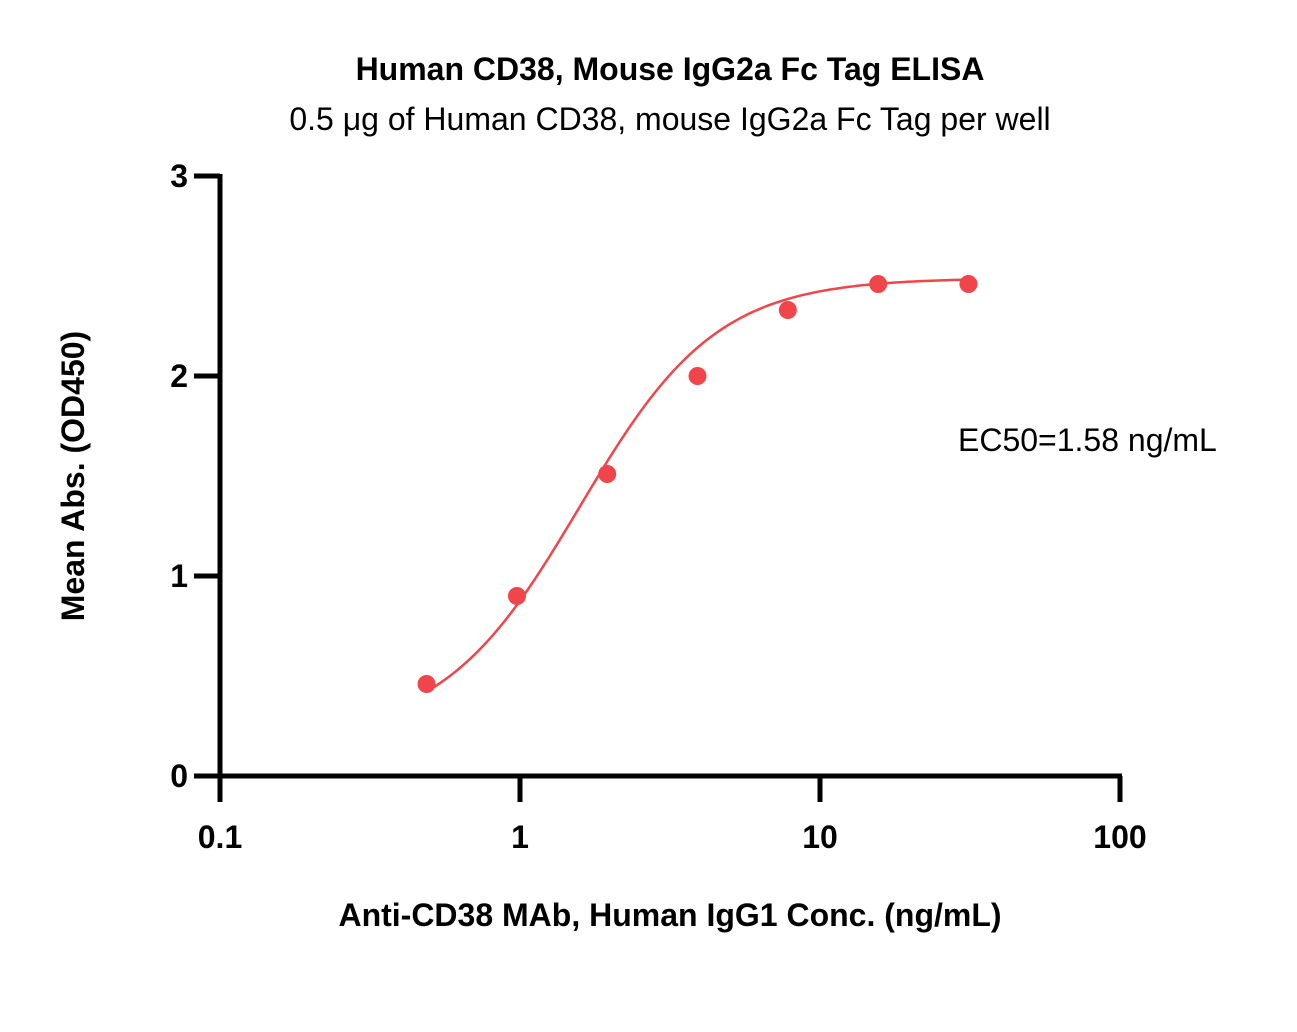 This screenshot has height=1032, width=1297. What do you see at coordinates (820, 837) in the screenshot?
I see `x-tick-label: 10` at bounding box center [820, 837].